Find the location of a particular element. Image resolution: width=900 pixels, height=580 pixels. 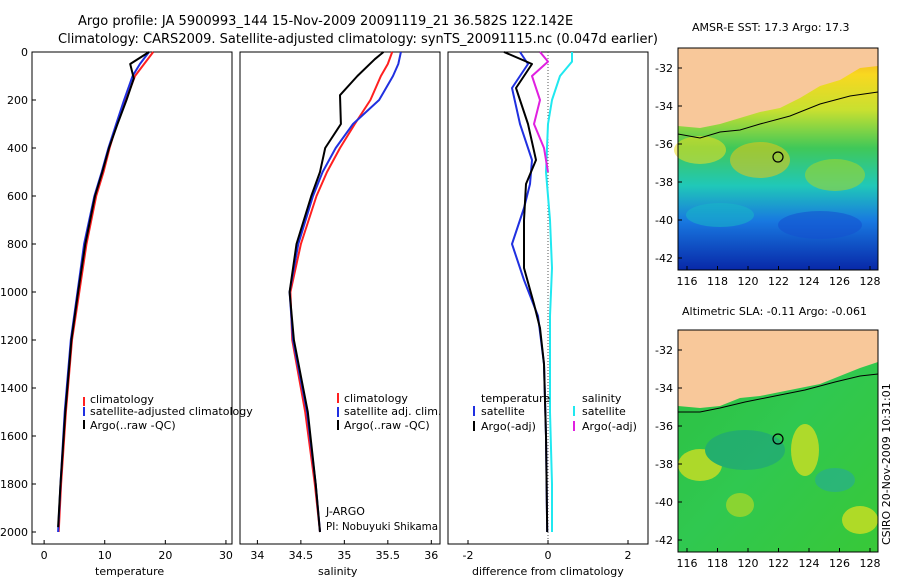

depth-tick-labels: 0 200 400 600 800 1000 1200 1400 1600 1800 2000 is located at coordinates (18, 292).